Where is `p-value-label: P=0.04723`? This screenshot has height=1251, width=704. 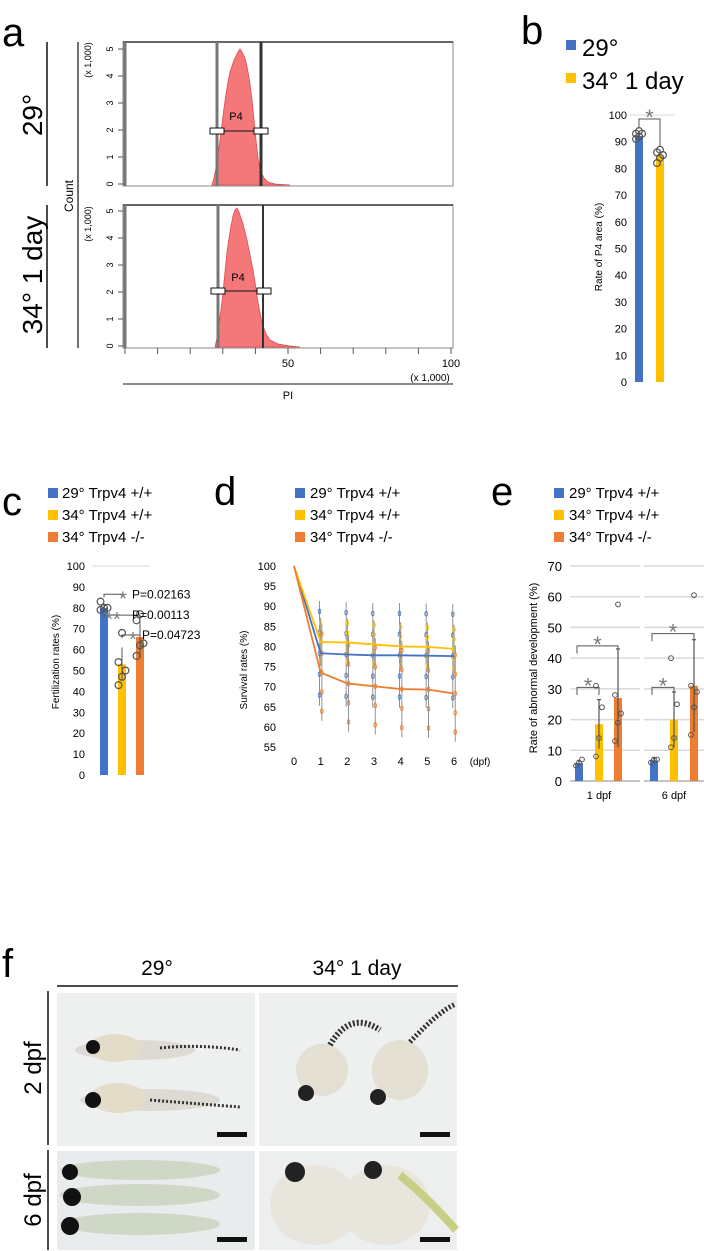
p-value-label: P=0.04723 is located at coordinates (171, 635).